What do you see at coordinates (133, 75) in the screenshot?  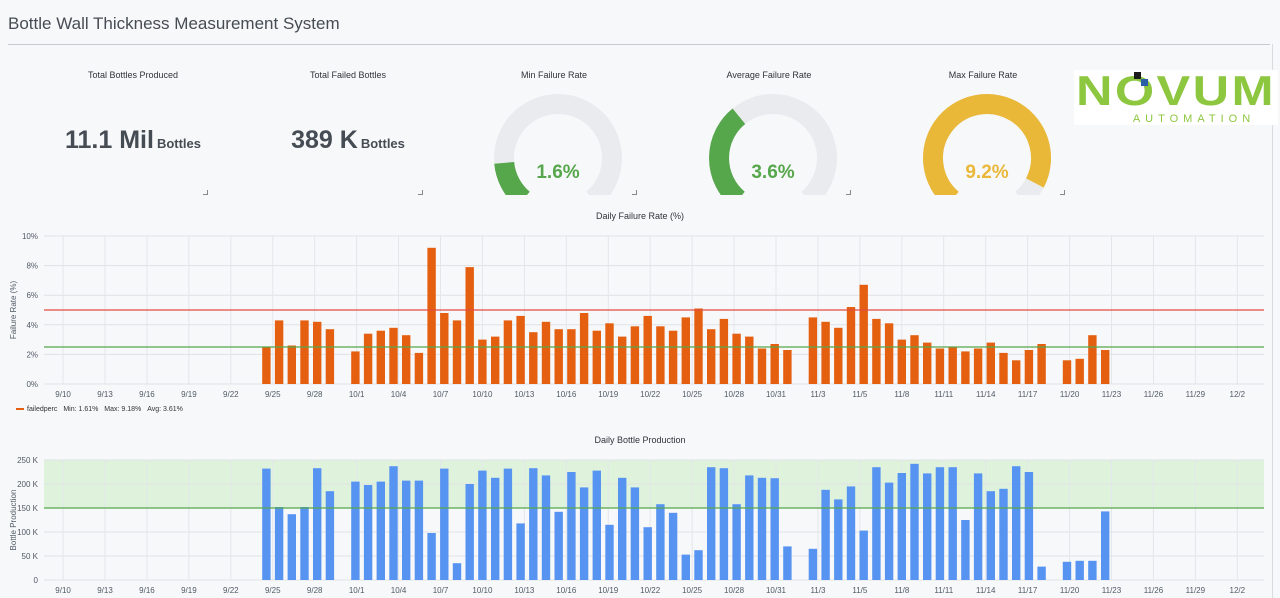 I see `stat-label: Total Bottles Produced` at bounding box center [133, 75].